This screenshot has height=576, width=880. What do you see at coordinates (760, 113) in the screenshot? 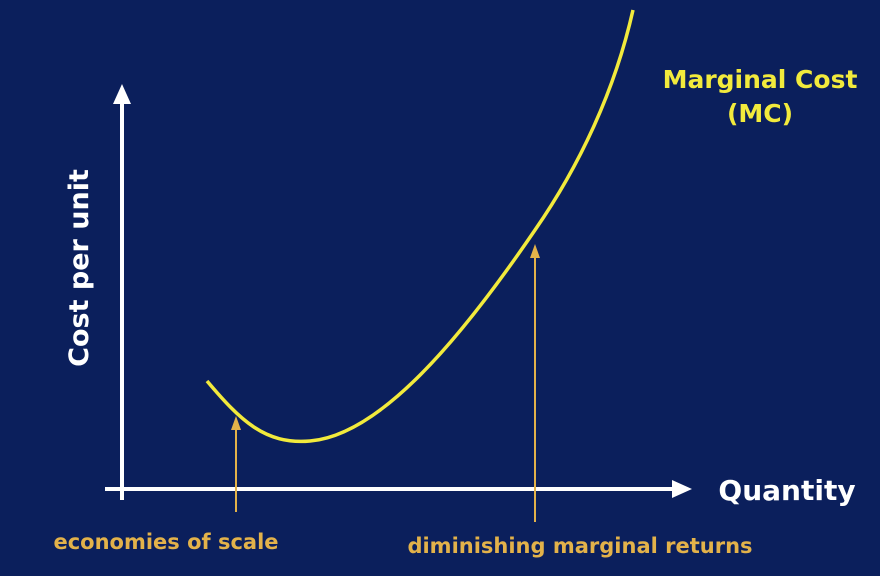
I see `curve-label: (MC)` at bounding box center [760, 113].